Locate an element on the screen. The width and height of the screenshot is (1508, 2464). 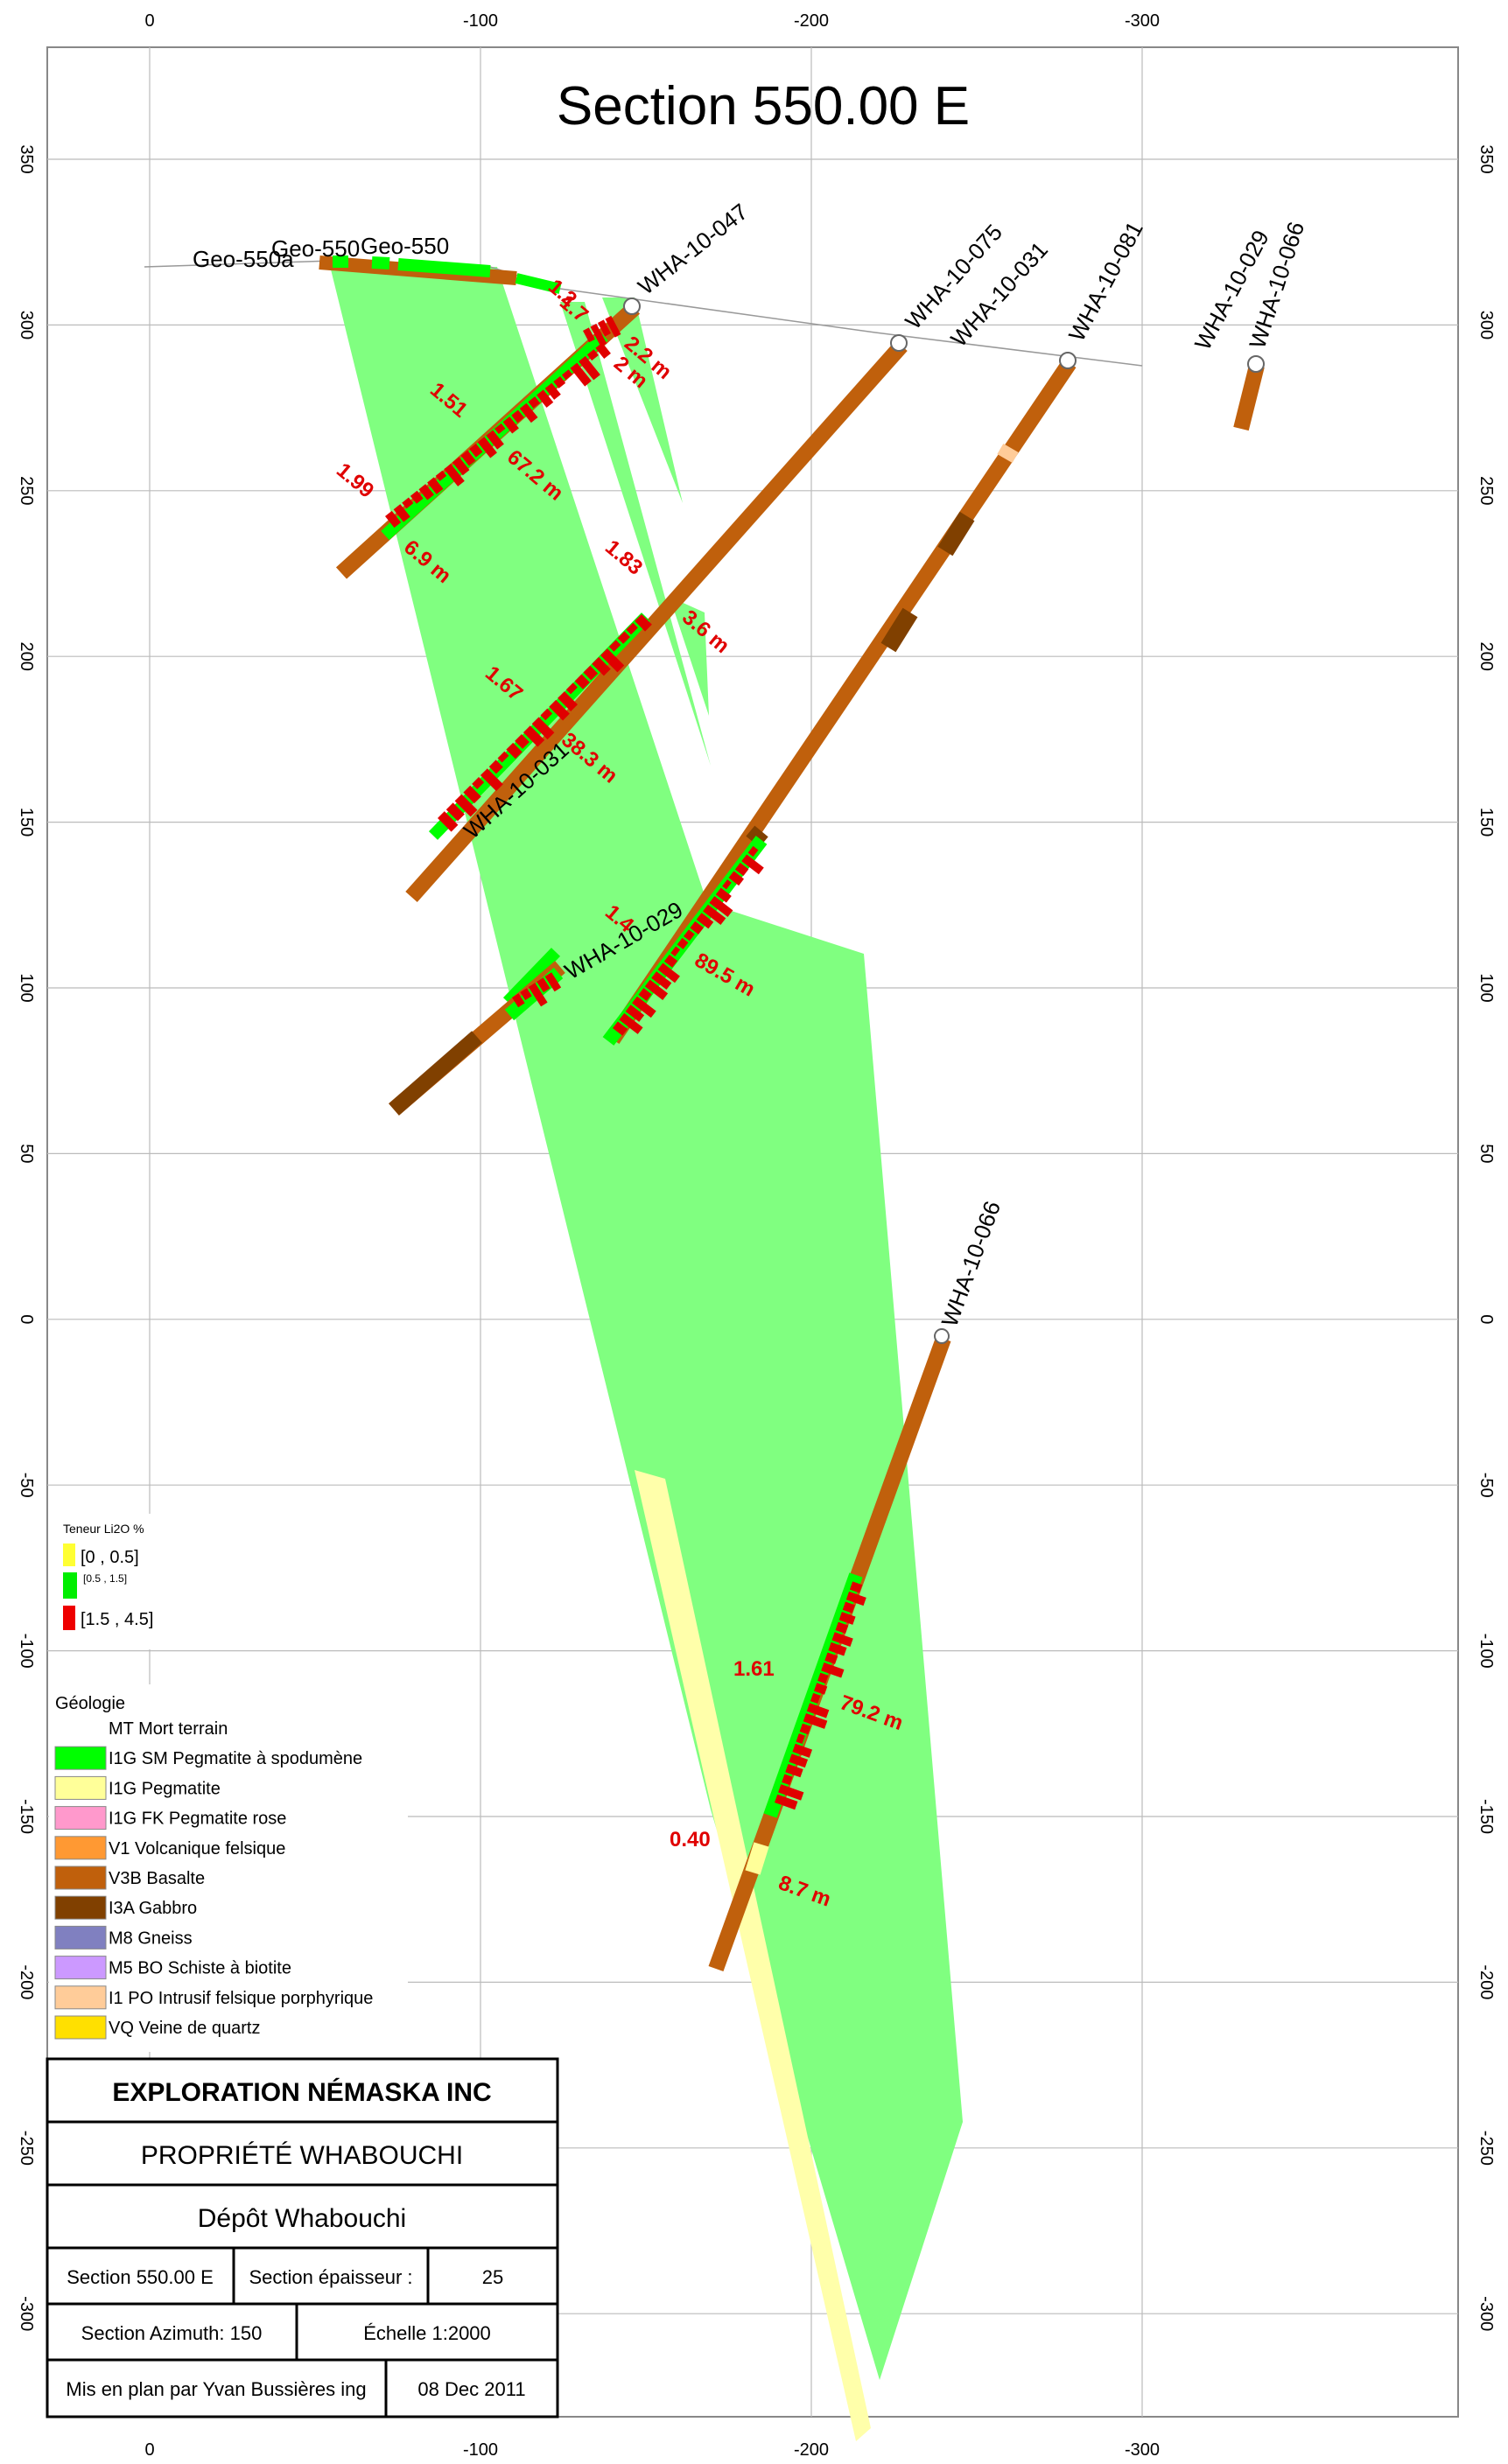
x-tick-top: -100 is located at coordinates (481, 21).